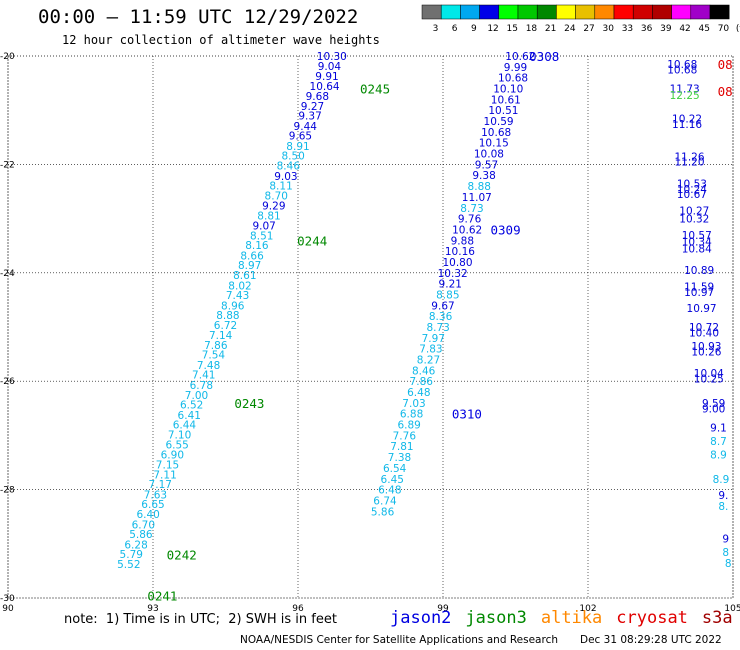  I want to click on wave-height-value: 8.85, so click(447, 295).